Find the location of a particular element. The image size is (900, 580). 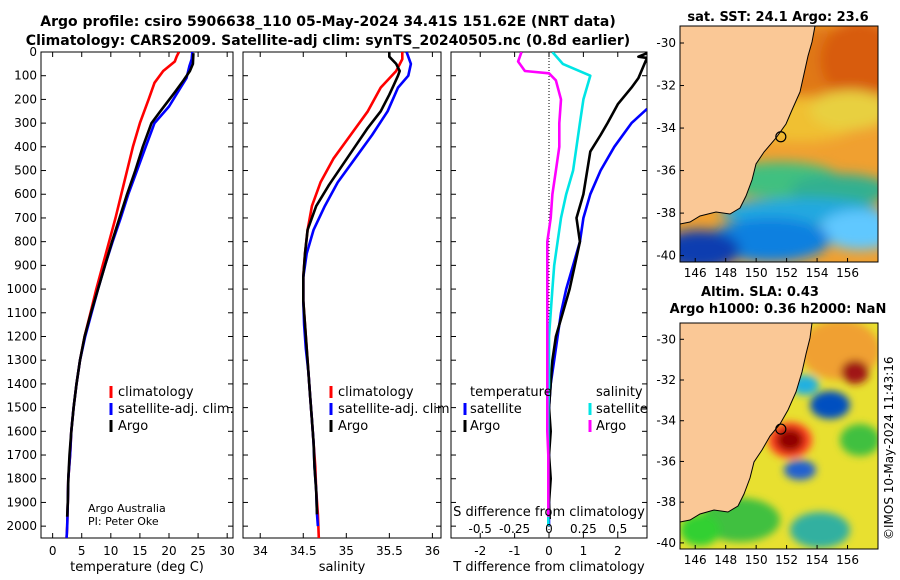

difference-xtick-label: -1 is located at coordinates (515, 551).